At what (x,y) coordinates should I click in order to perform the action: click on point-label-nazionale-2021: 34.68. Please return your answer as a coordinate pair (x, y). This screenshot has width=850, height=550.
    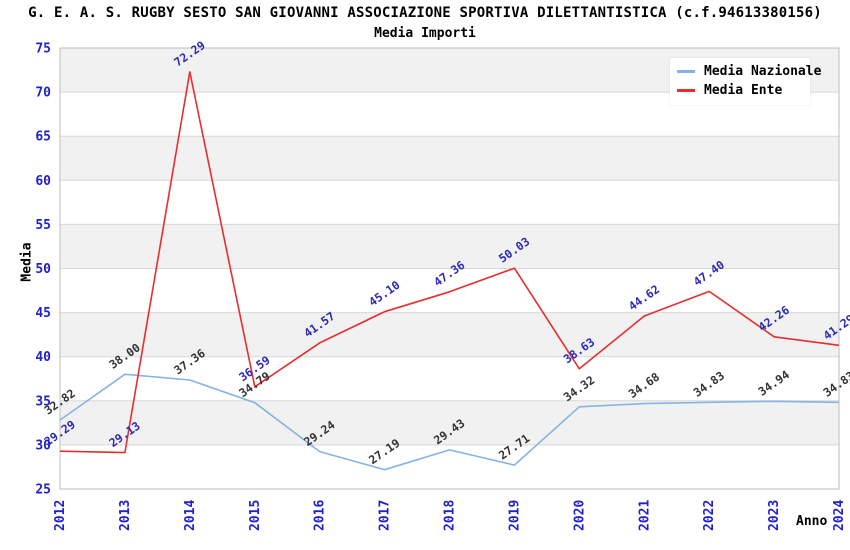
    Looking at the image, I should click on (644, 385).